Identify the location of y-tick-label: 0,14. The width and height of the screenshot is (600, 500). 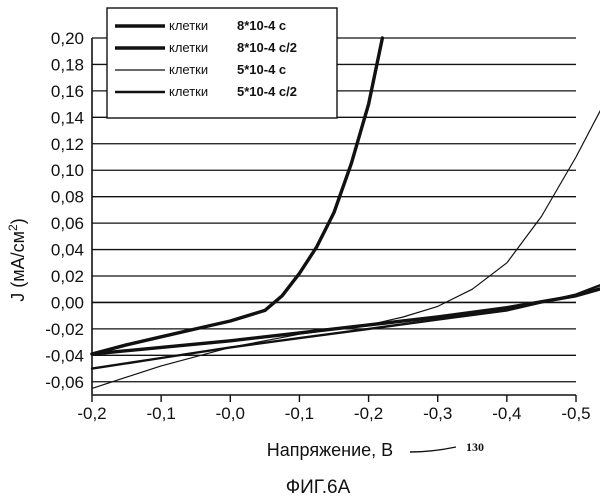
(67, 117).